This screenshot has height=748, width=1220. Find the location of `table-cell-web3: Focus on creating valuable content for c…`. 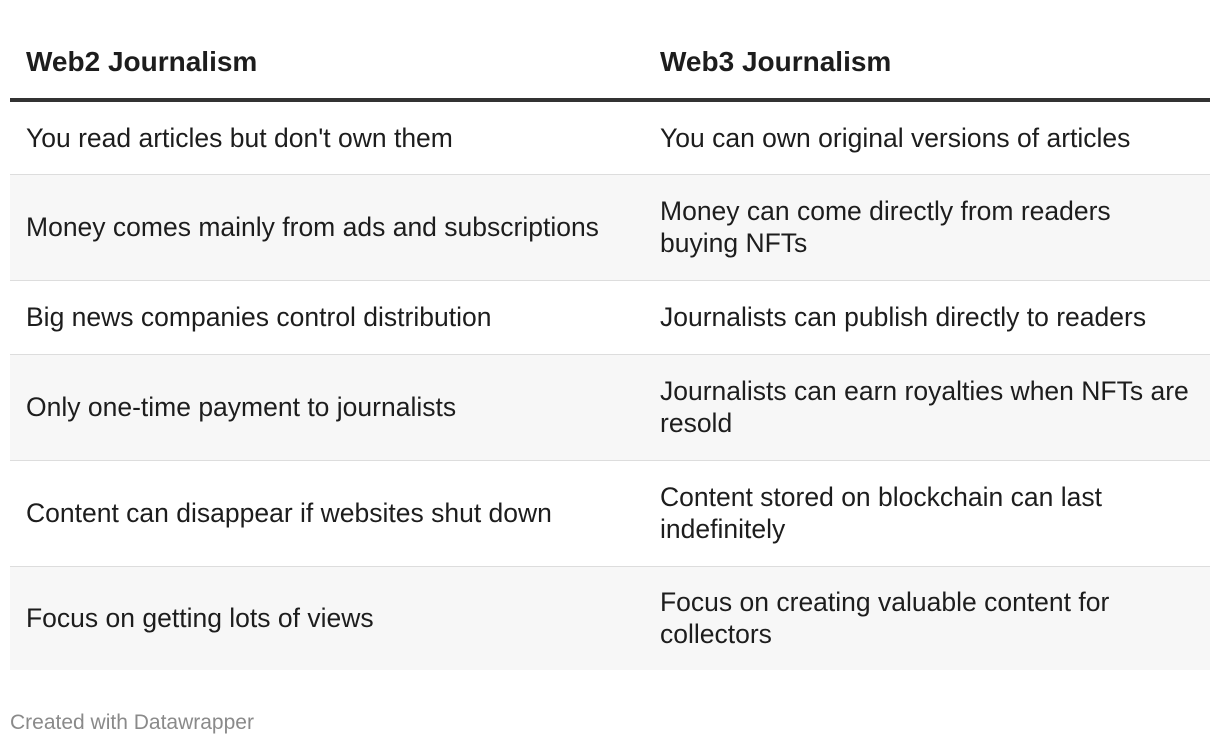

table-cell-web3: Focus on creating valuable content for c… is located at coordinates (927, 618).